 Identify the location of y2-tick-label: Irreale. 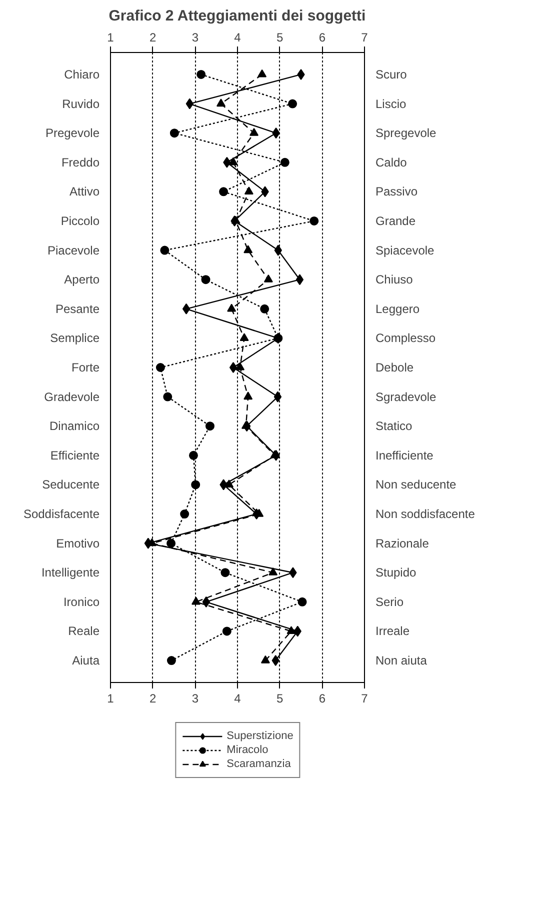
(393, 631).